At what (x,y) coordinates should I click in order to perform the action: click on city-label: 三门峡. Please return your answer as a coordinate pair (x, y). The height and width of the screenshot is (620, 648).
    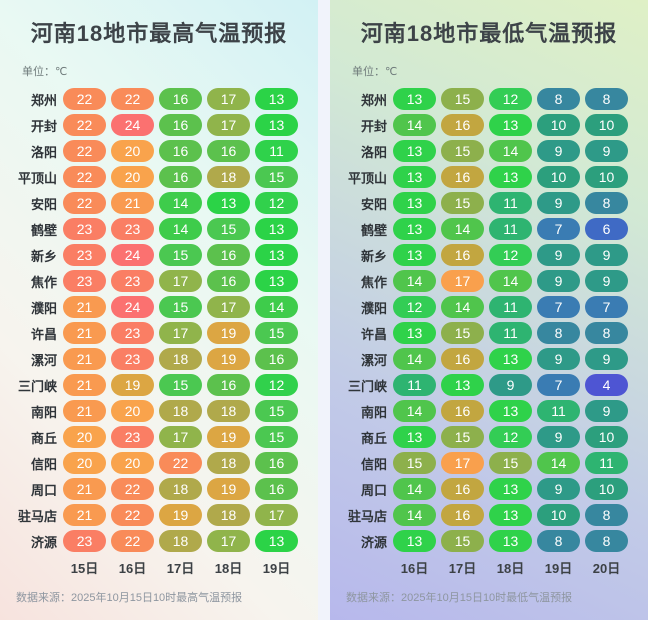
    Looking at the image, I should click on (37, 386).